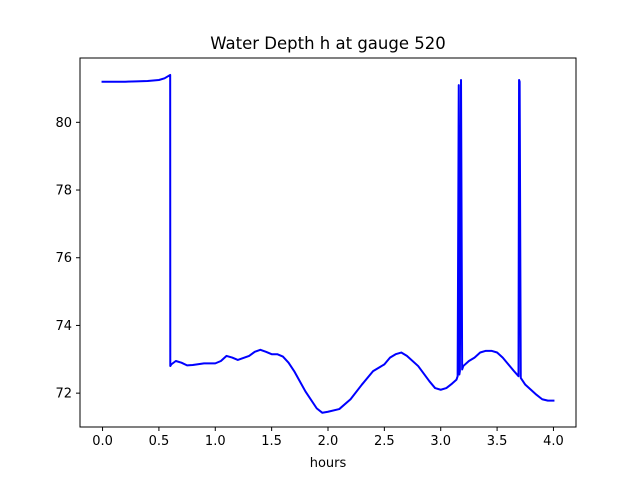  I want to click on x-tick-label: 4.0, so click(553, 441).